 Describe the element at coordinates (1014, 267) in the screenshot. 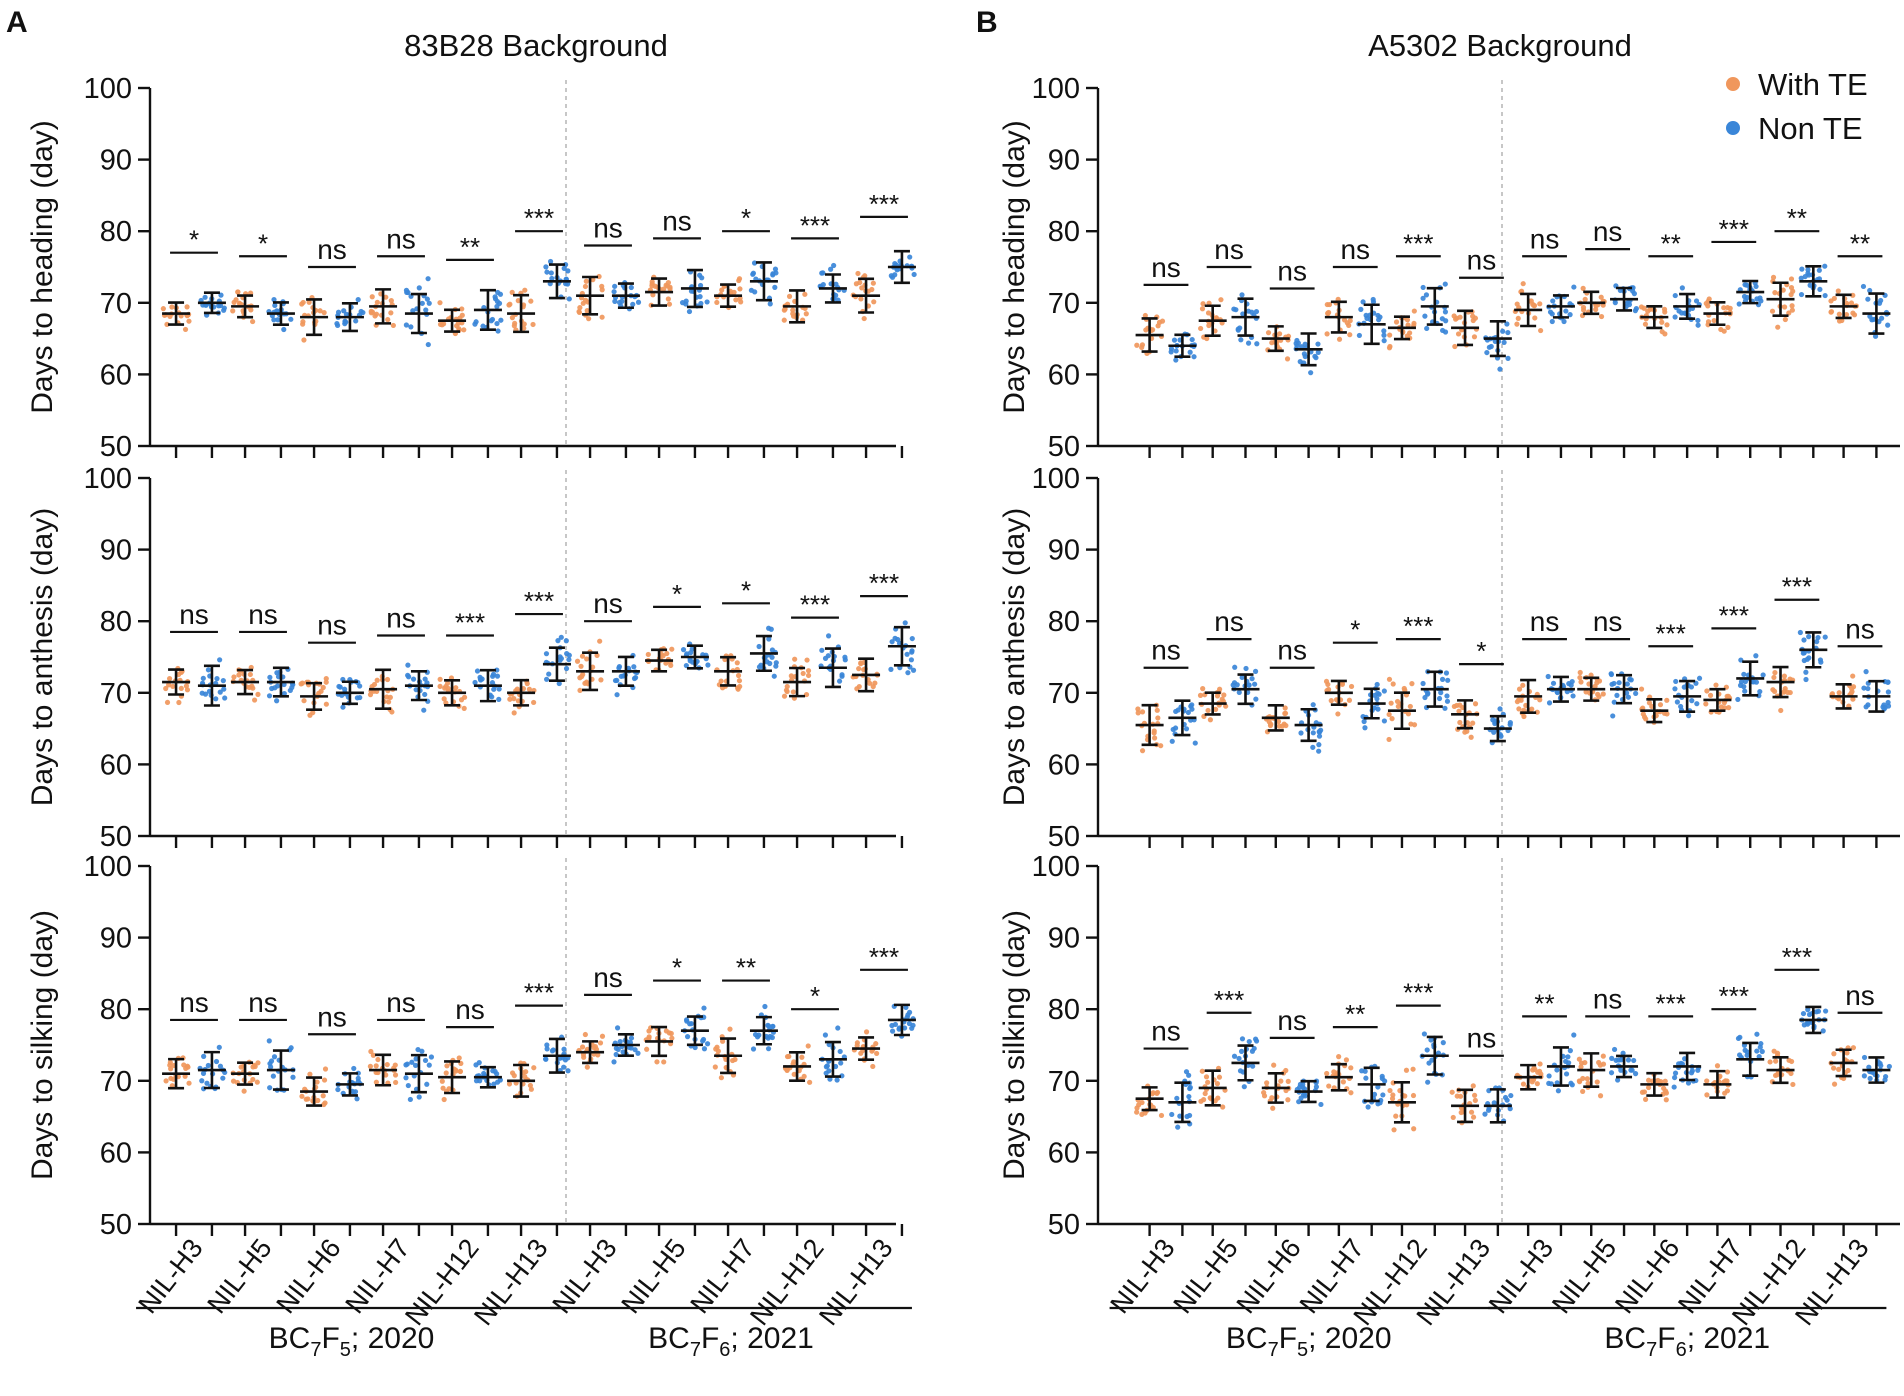

I see `y-axis-label: Days to heading (day)` at that location.